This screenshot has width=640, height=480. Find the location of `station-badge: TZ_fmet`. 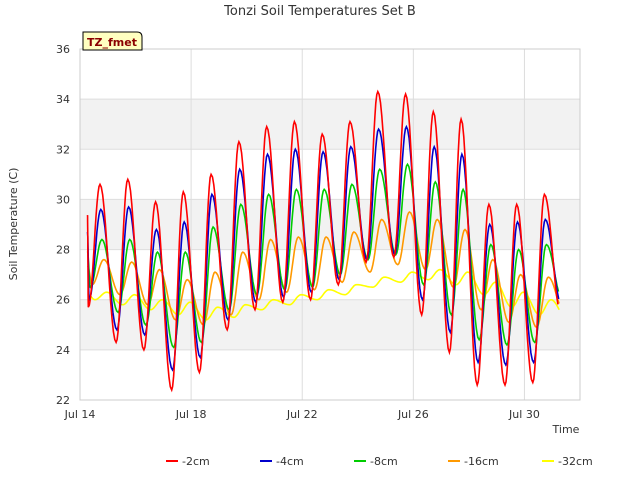

station-badge: TZ_fmet is located at coordinates (112, 41).